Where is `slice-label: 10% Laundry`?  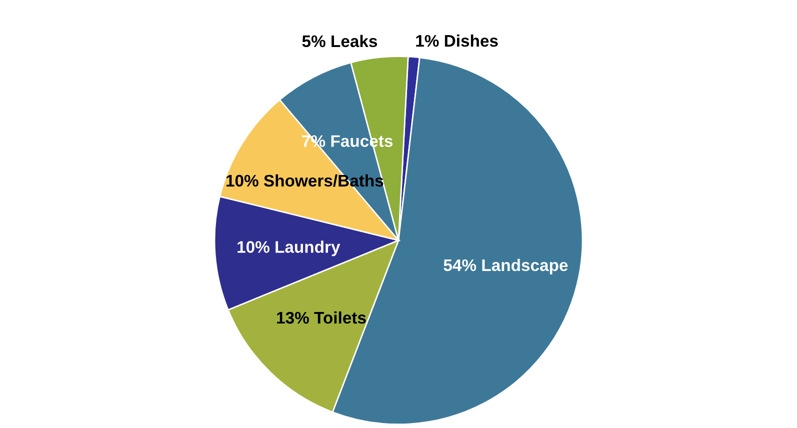
slice-label: 10% Laundry is located at coordinates (289, 248).